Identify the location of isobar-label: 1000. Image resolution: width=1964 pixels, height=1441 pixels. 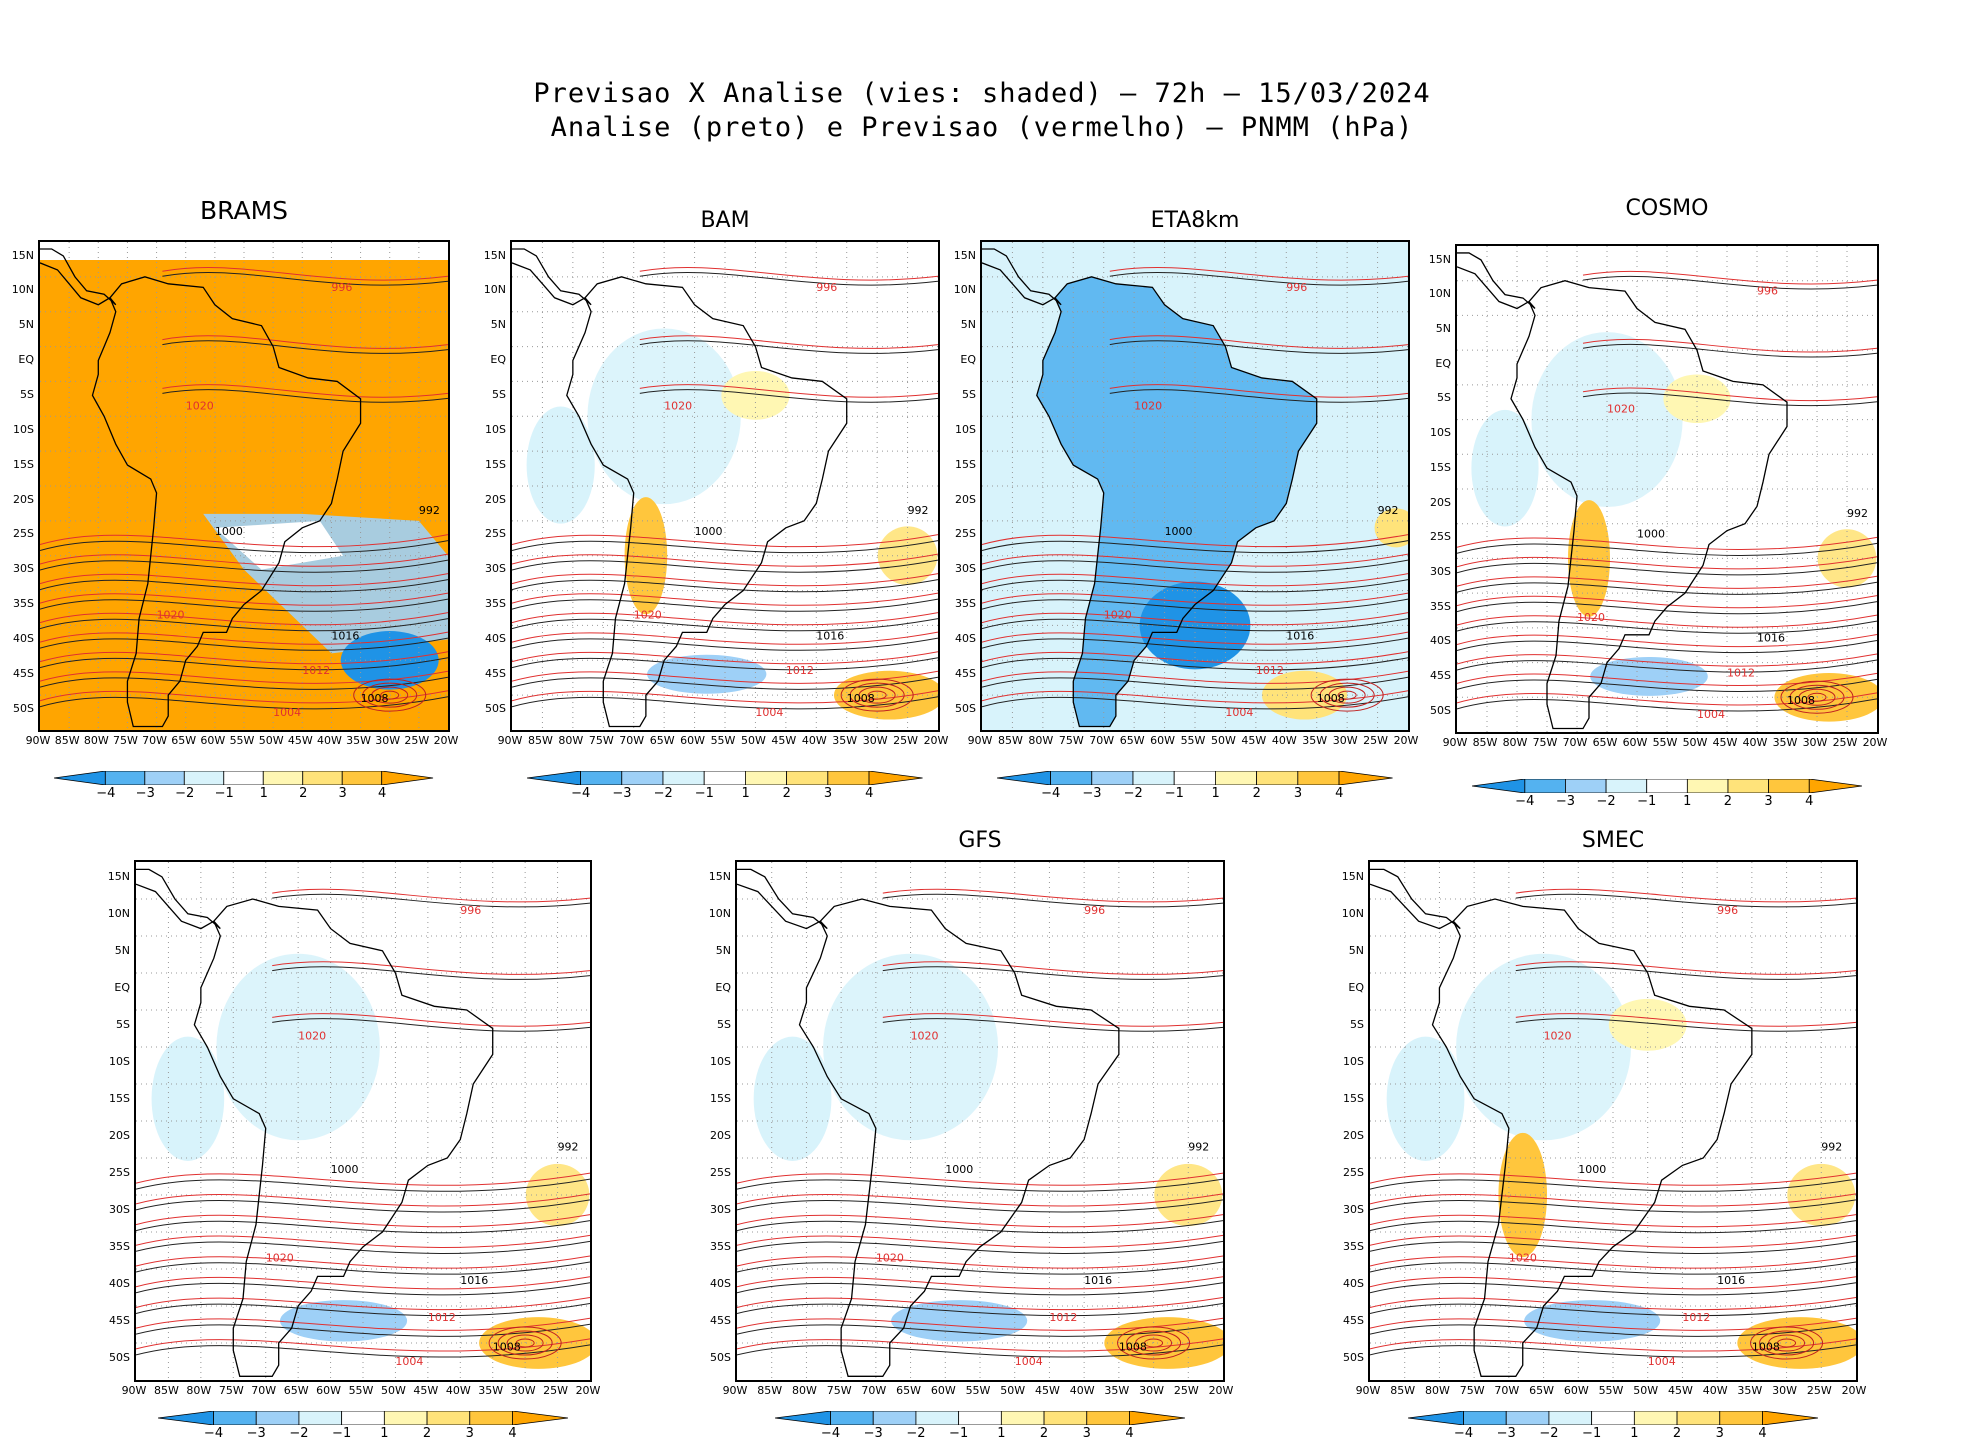
(345, 1169).